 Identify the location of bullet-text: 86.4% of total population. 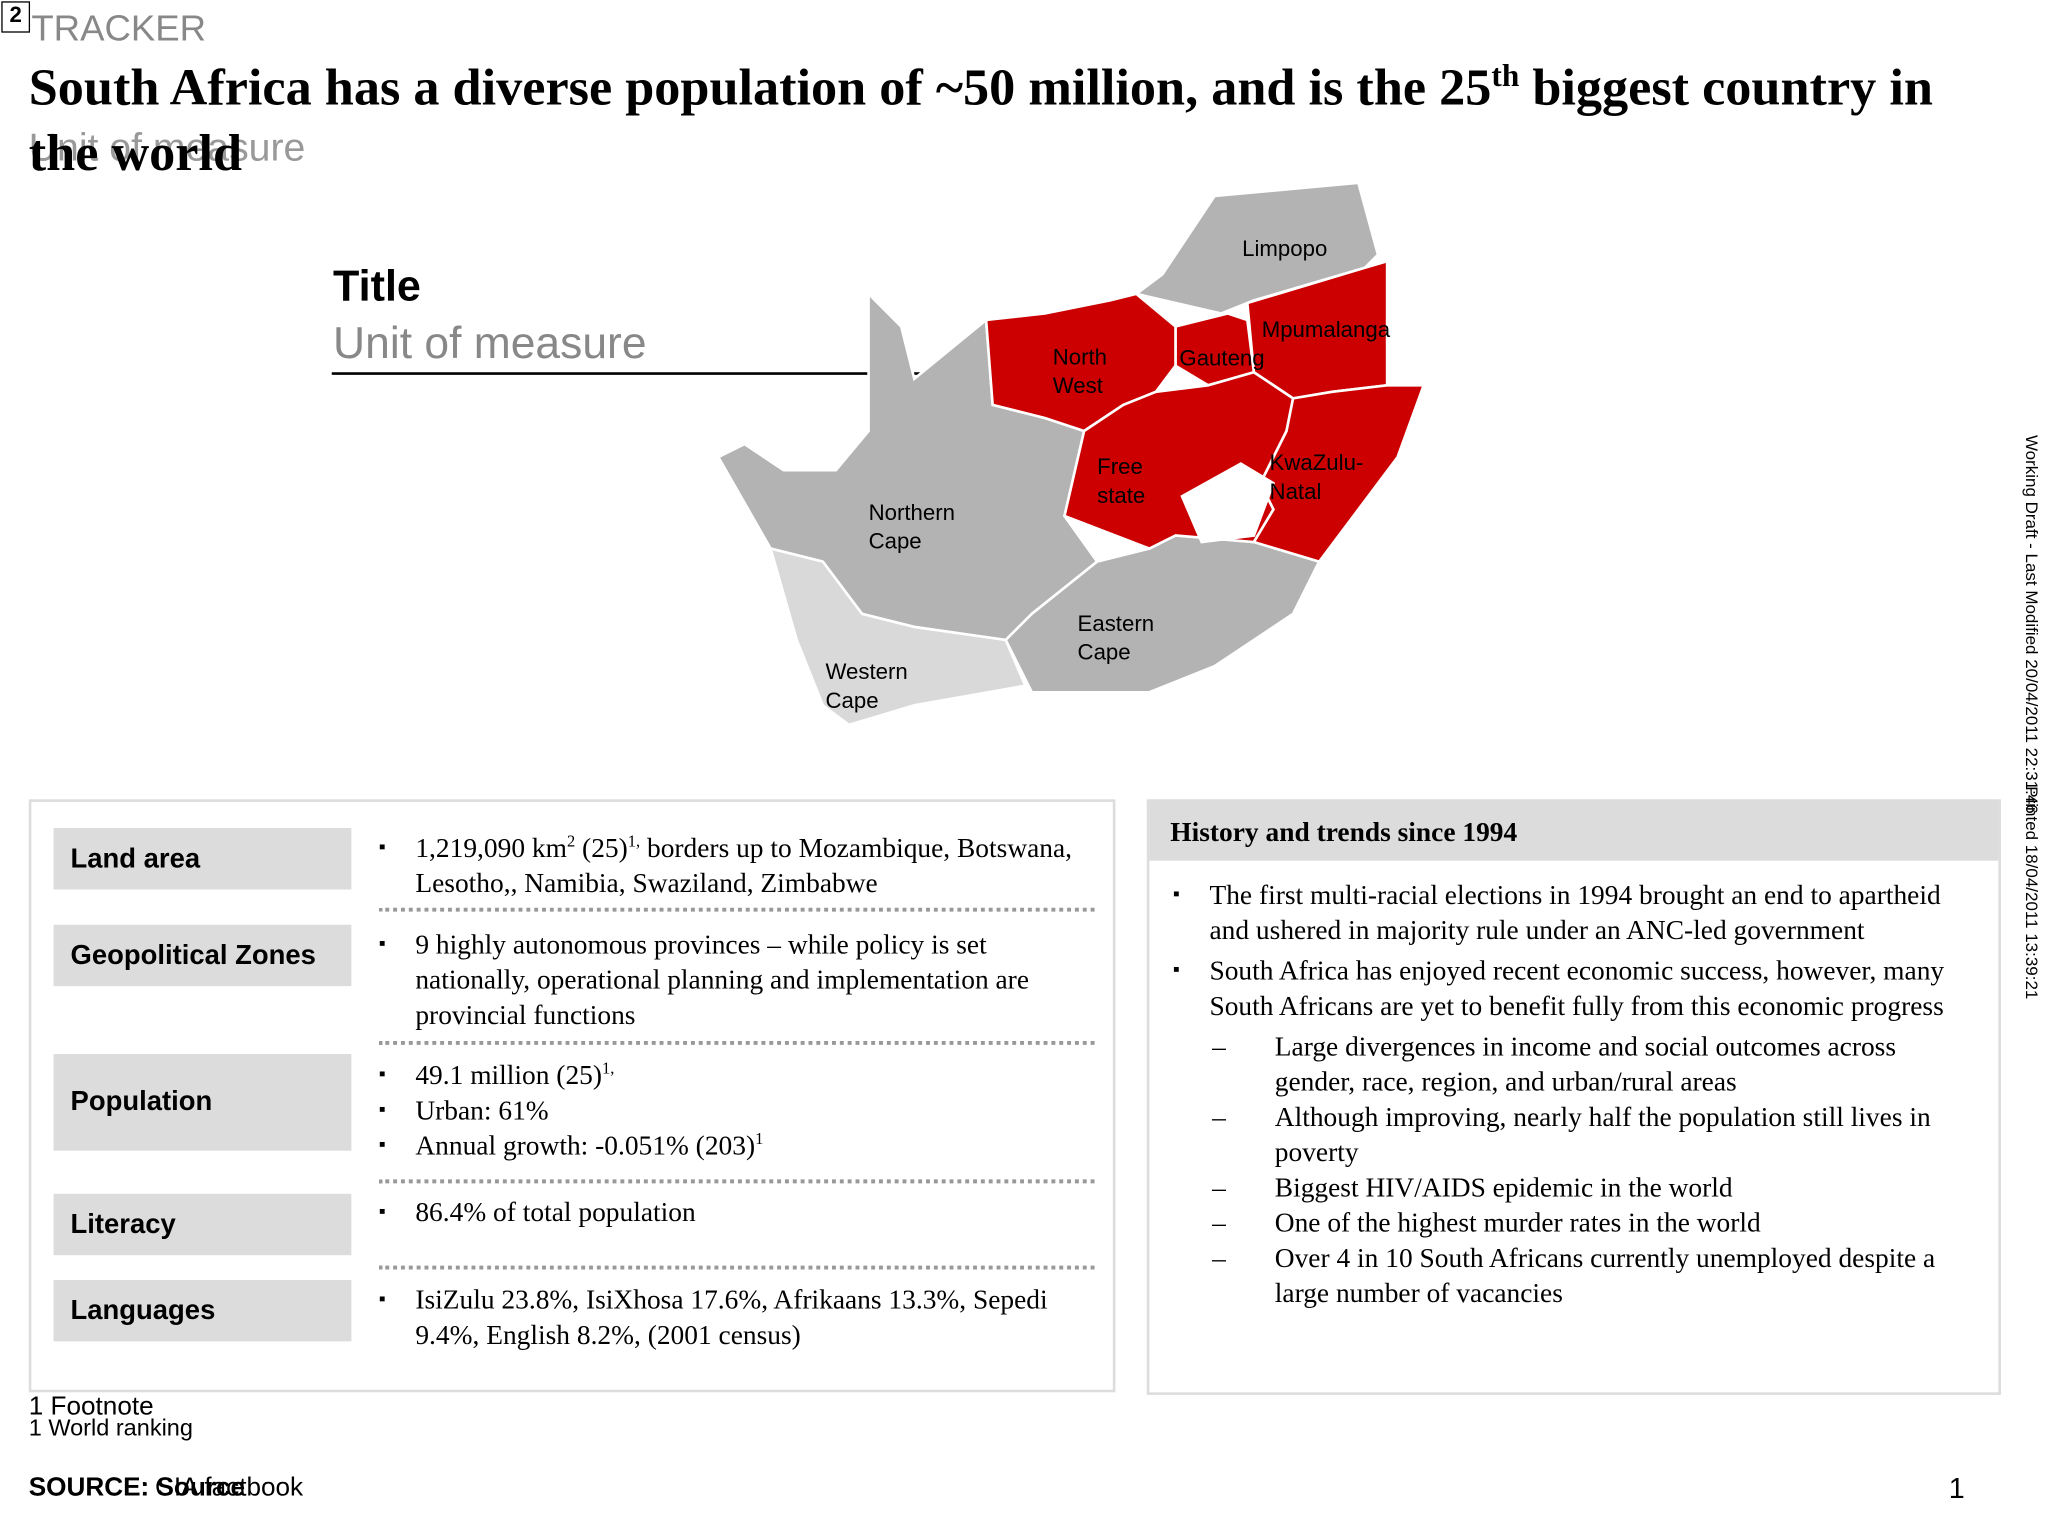
(555, 1212).